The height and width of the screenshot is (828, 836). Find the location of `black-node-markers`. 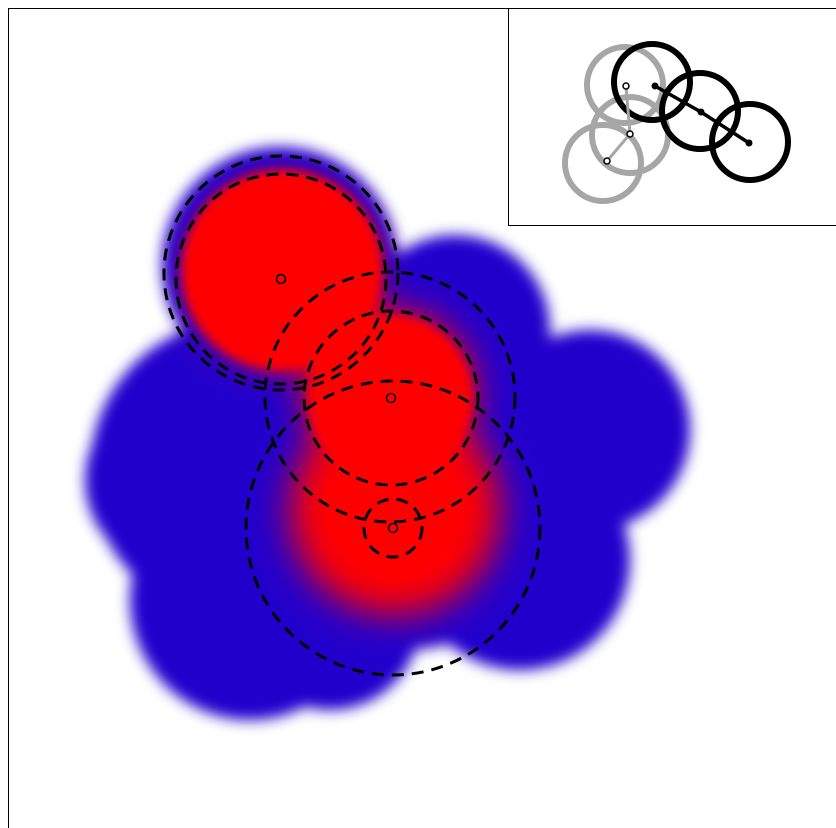

black-node-markers is located at coordinates (702, 114).